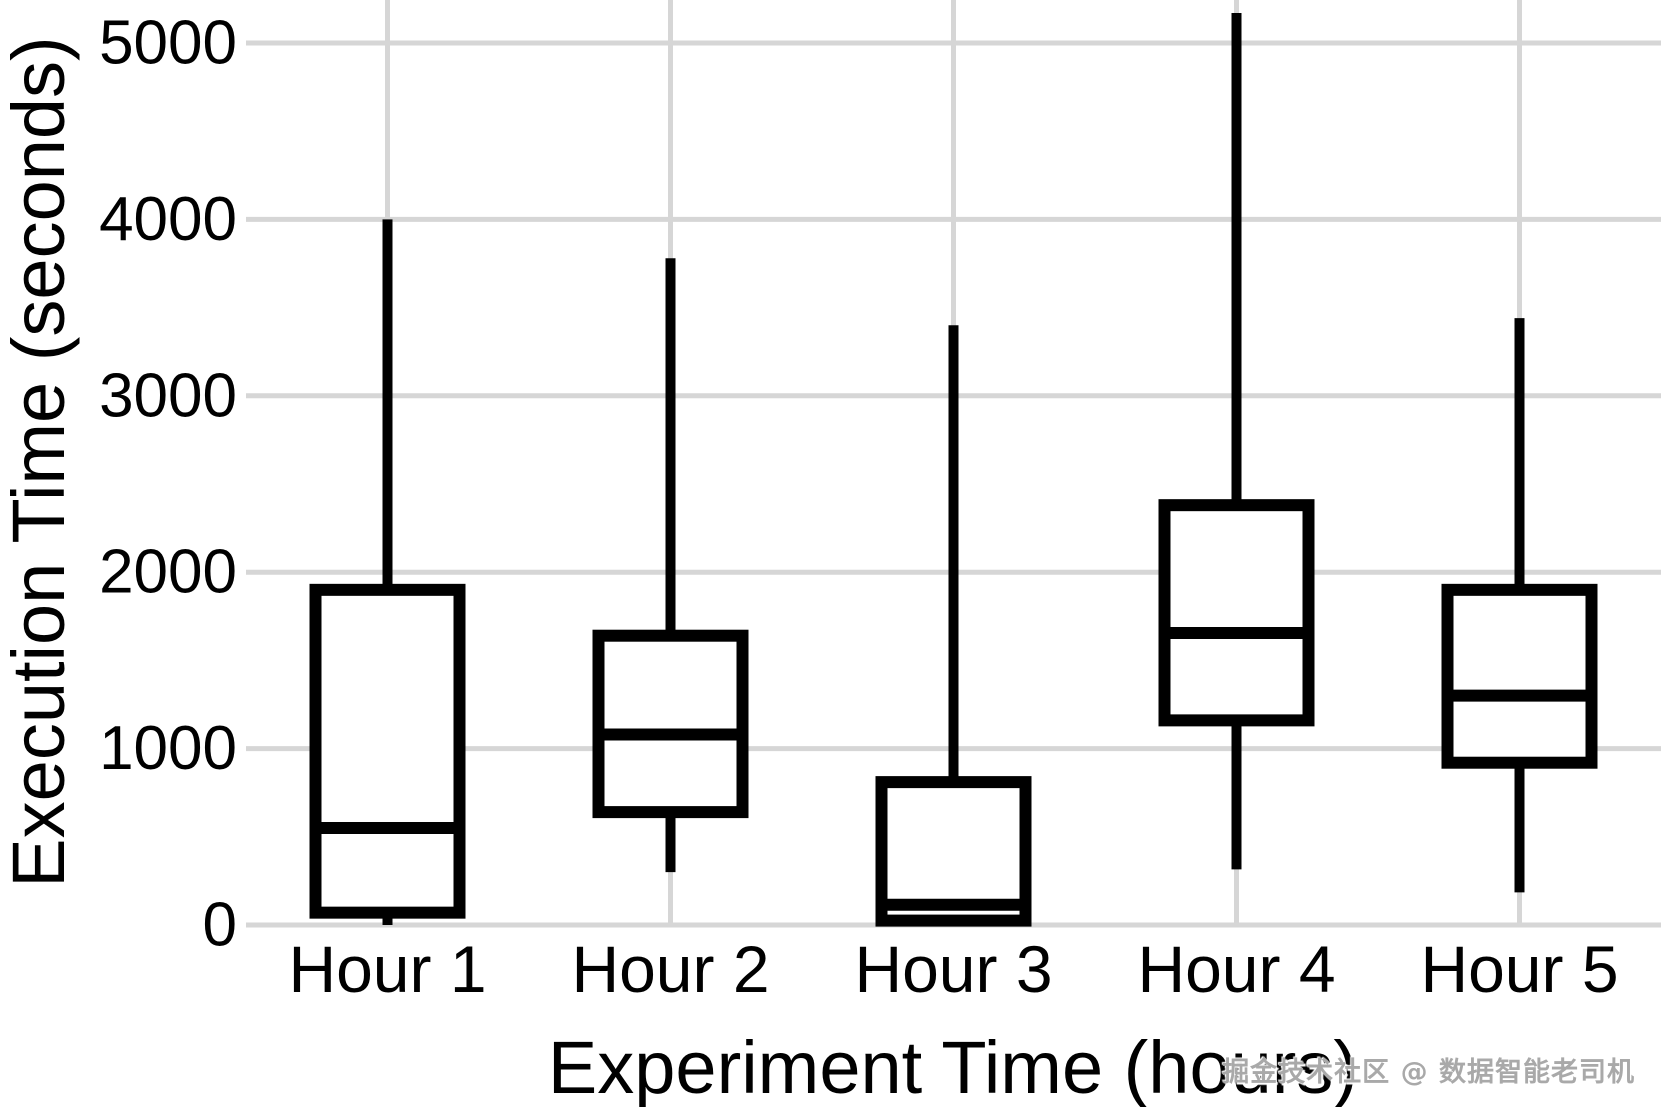  I want to click on x-tick-label-4: Hour 4, so click(1236, 969).